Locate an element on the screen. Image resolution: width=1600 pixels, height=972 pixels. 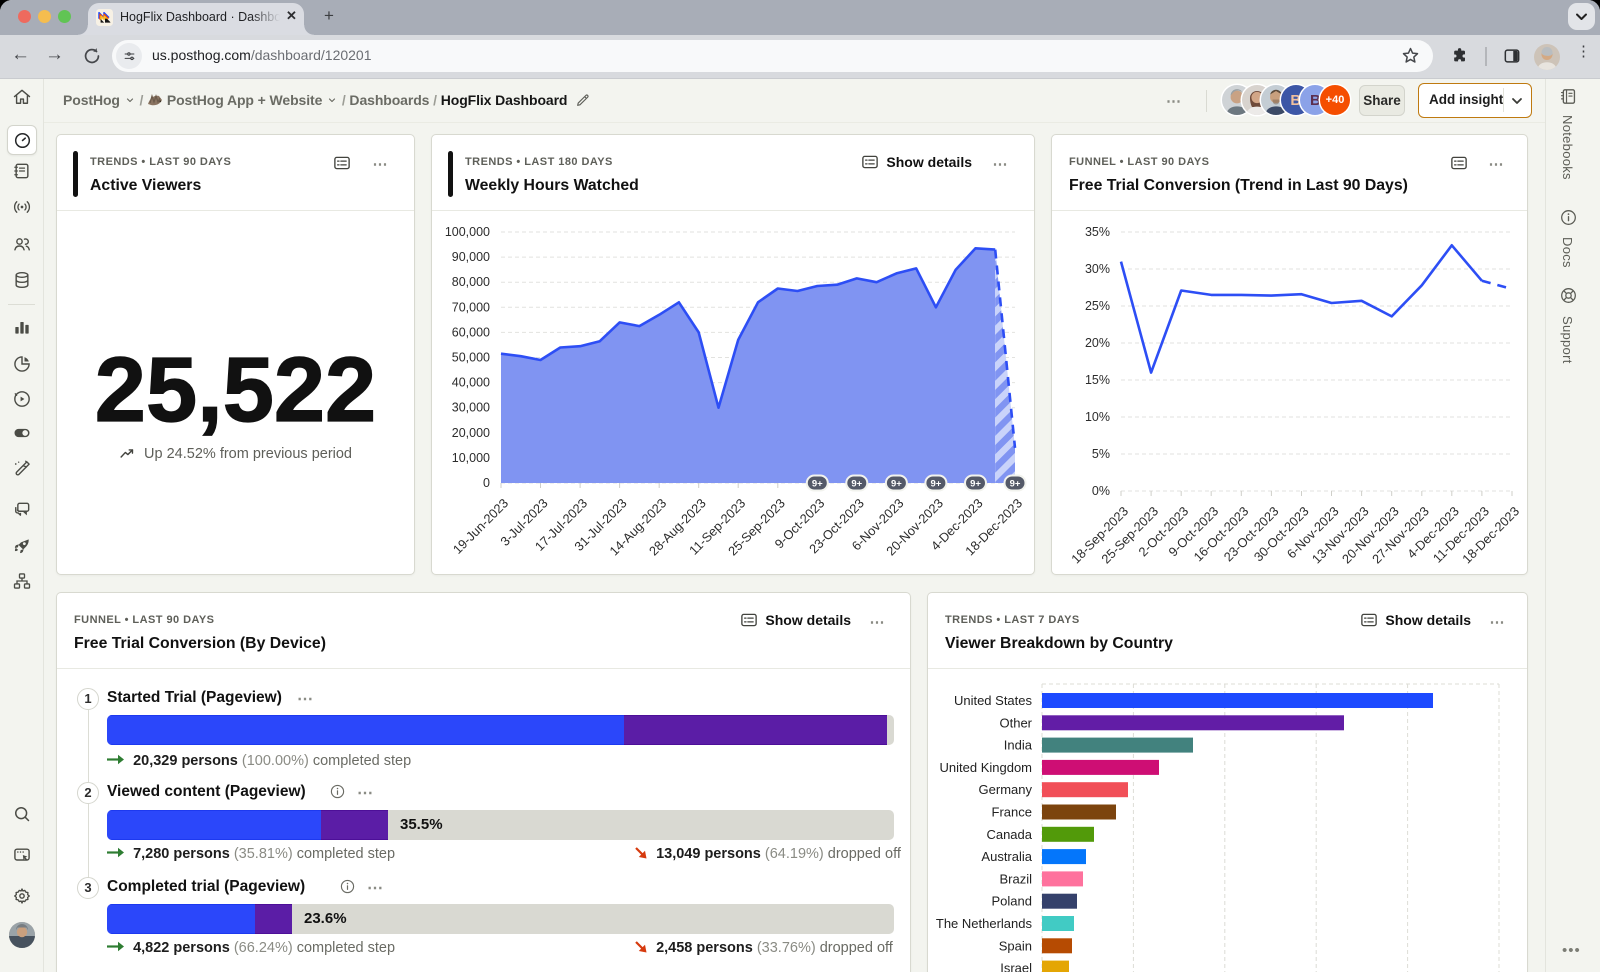
svg-text: 25% is located at coordinates (1097, 306).